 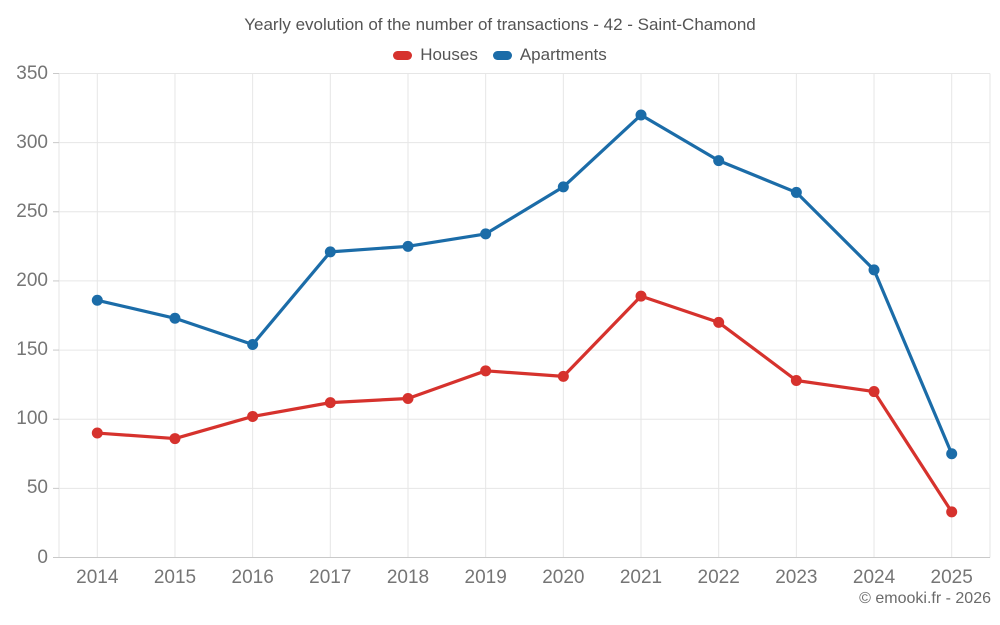 What do you see at coordinates (42, 557) in the screenshot?
I see `y-tick-label: 0` at bounding box center [42, 557].